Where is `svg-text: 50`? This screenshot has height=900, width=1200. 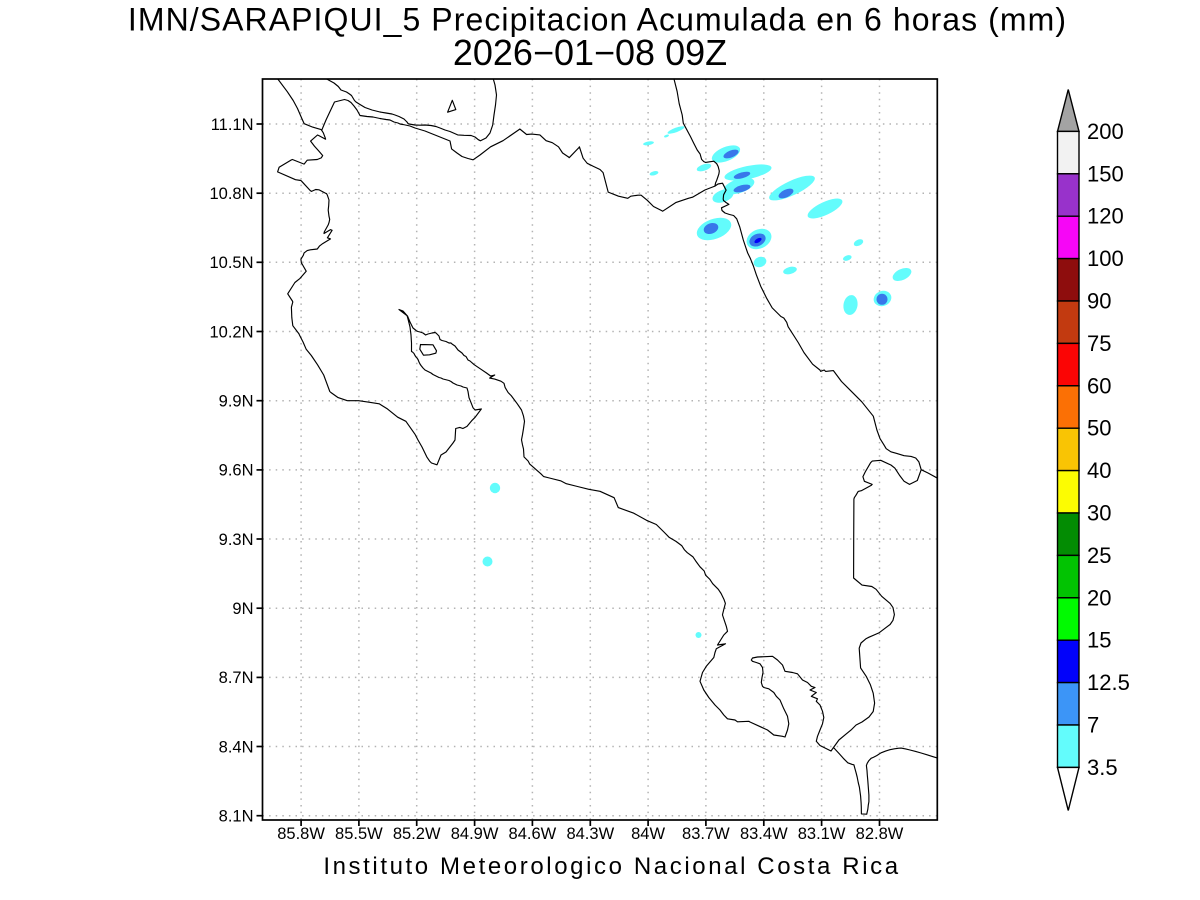 svg-text: 50 is located at coordinates (1099, 428).